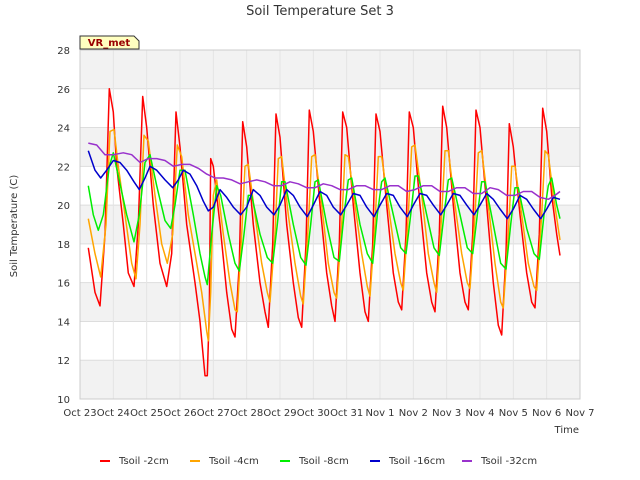  Describe the element at coordinates (63, 167) in the screenshot. I see `y-tick-label: 22` at that location.